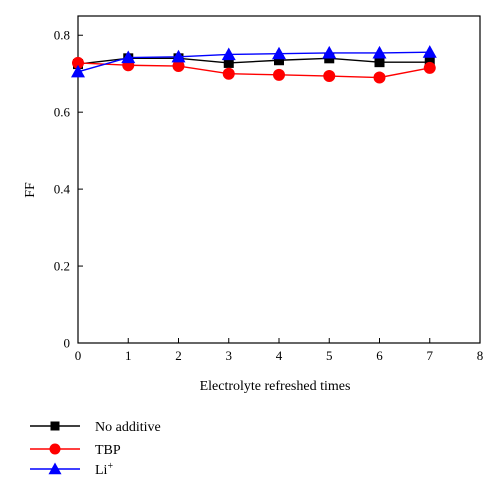 The width and height of the screenshot is (500, 496). Describe the element at coordinates (71, 470) in the screenshot. I see `legend-item: Li+` at that location.